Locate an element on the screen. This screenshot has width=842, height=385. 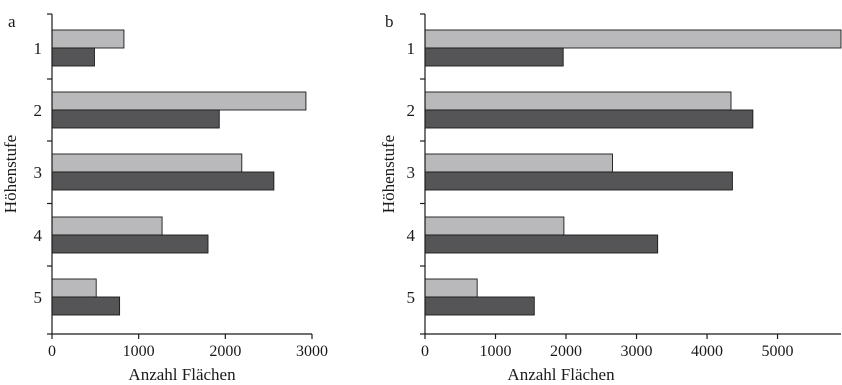
panel-label: a is located at coordinates (12, 21).